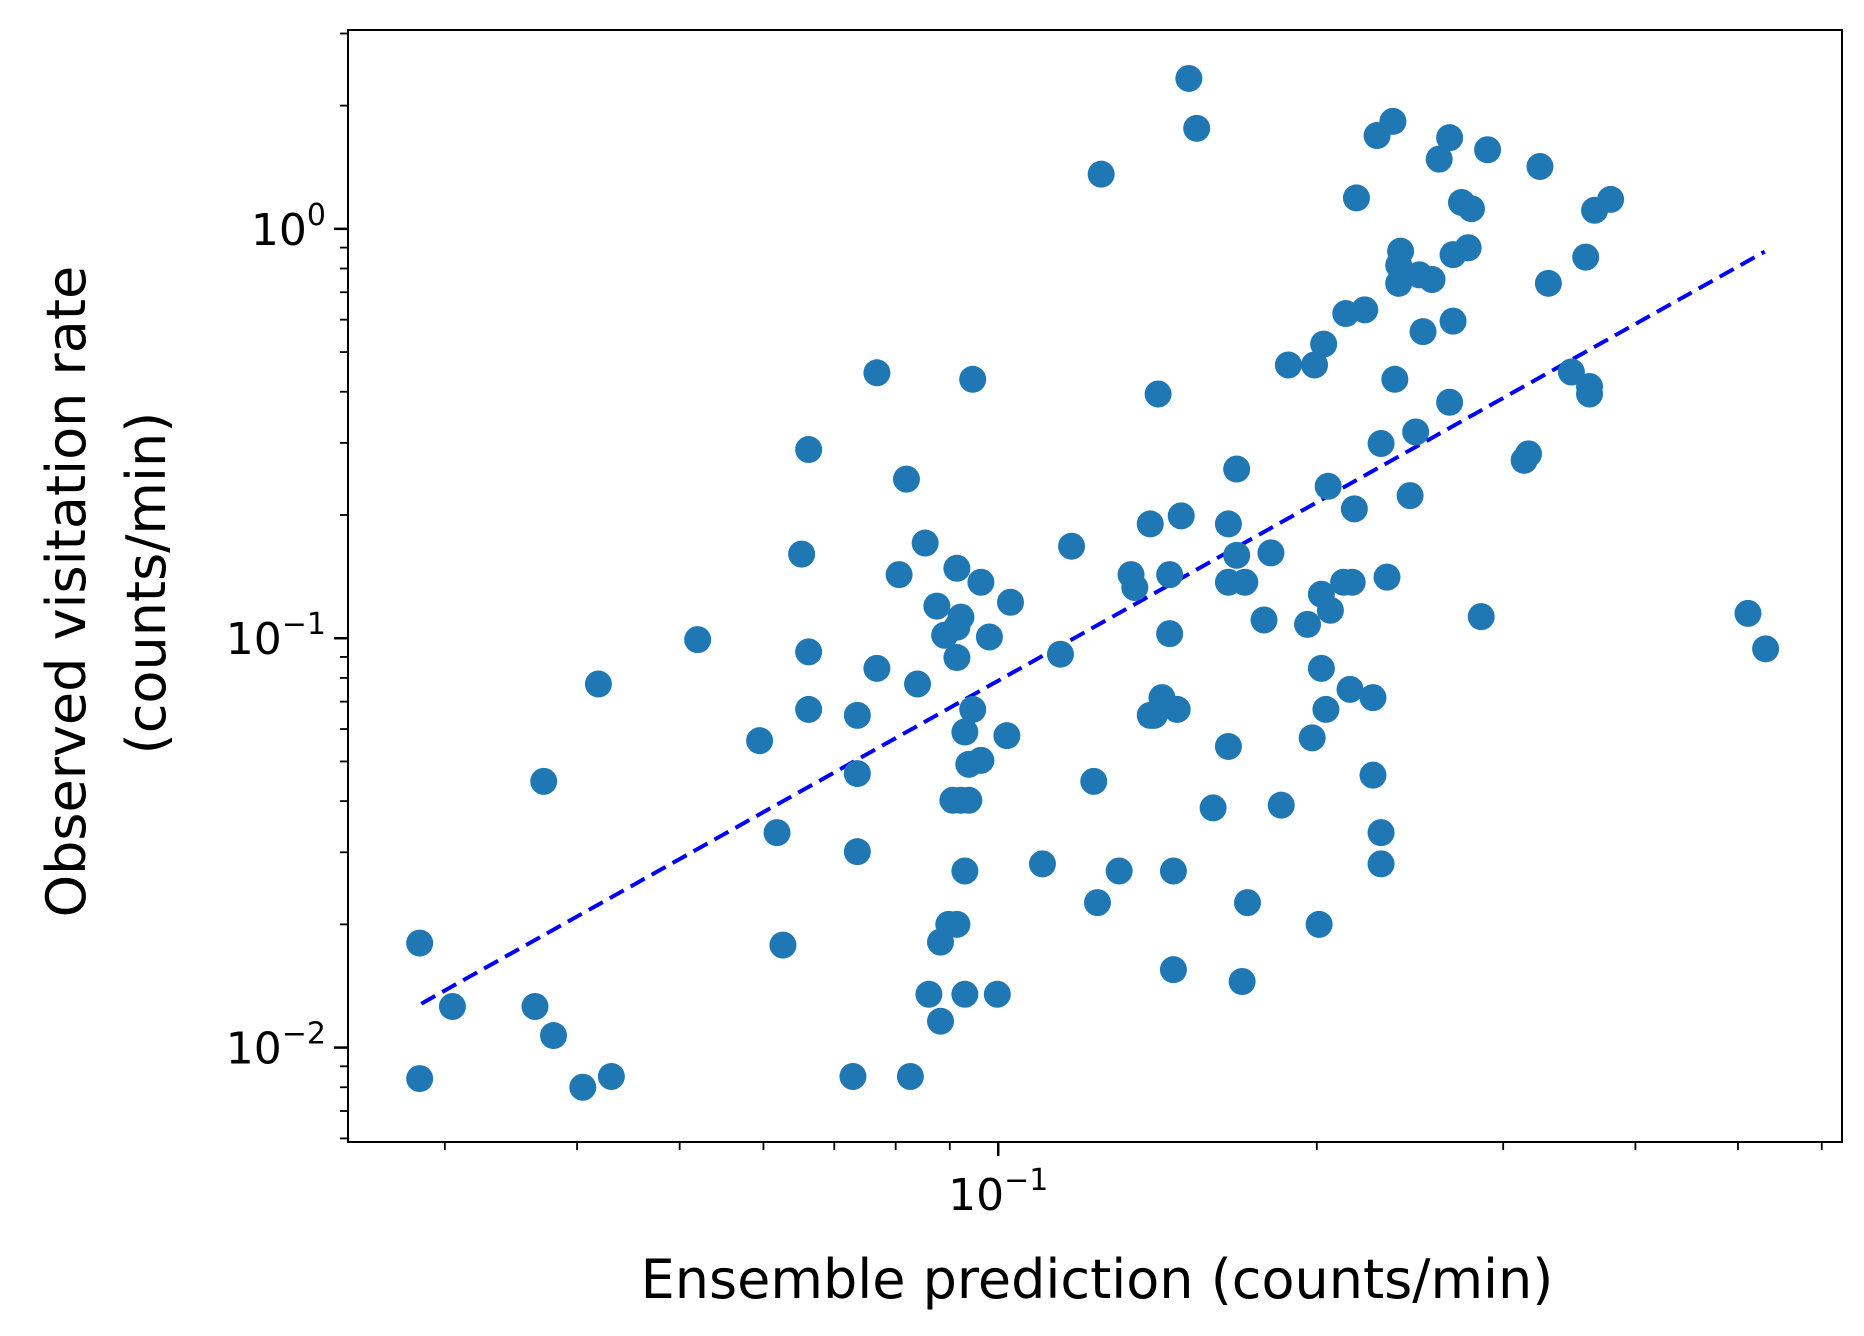  Describe the element at coordinates (66, 592) in the screenshot. I see `y-axis-label-line-1: Observed visitation rate` at that location.